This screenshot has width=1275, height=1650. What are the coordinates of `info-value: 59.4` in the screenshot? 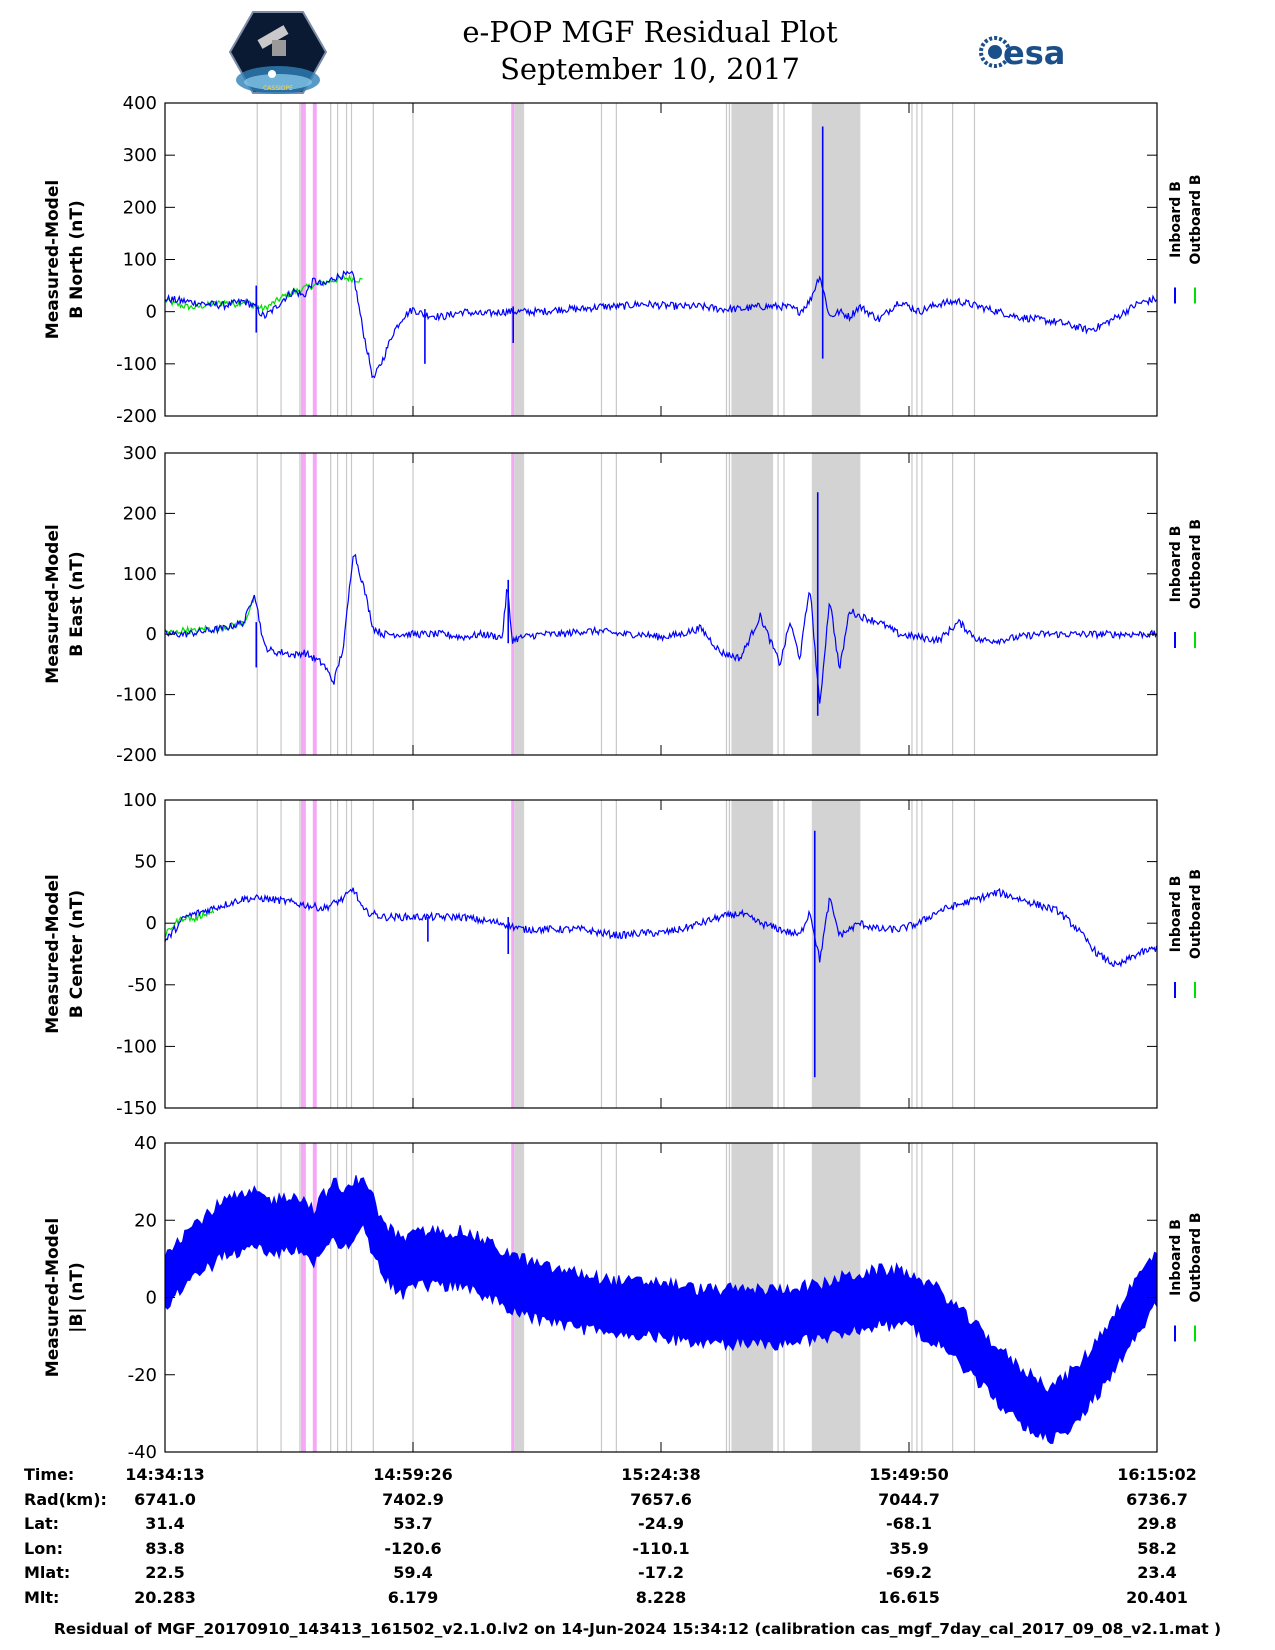 It's located at (413, 1572).